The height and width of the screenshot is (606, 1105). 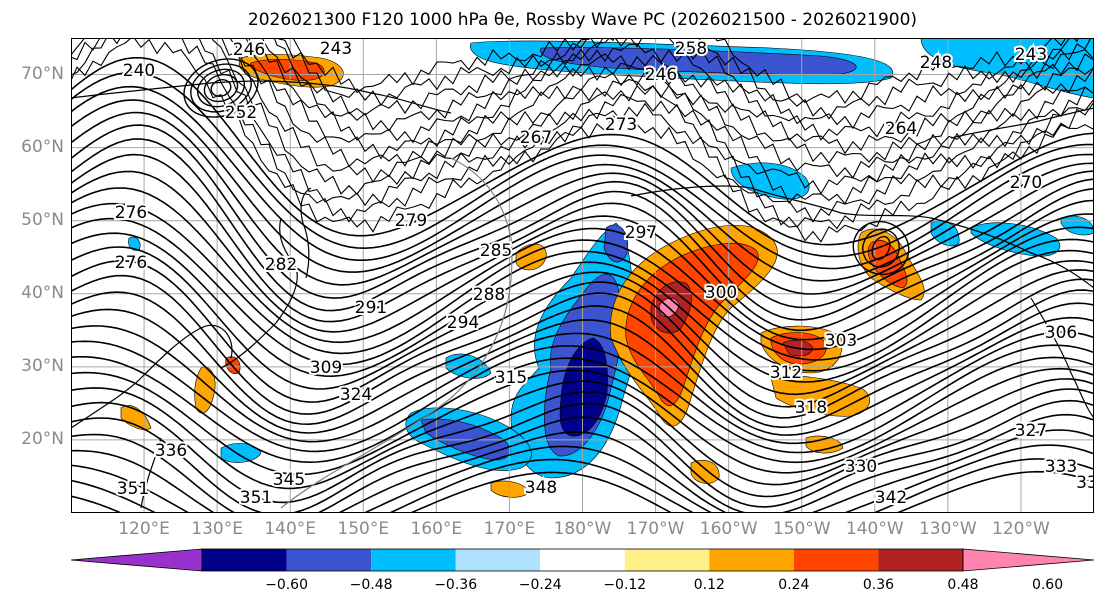 What do you see at coordinates (42, 219) in the screenshot?
I see `lat-label: 50°N` at bounding box center [42, 219].